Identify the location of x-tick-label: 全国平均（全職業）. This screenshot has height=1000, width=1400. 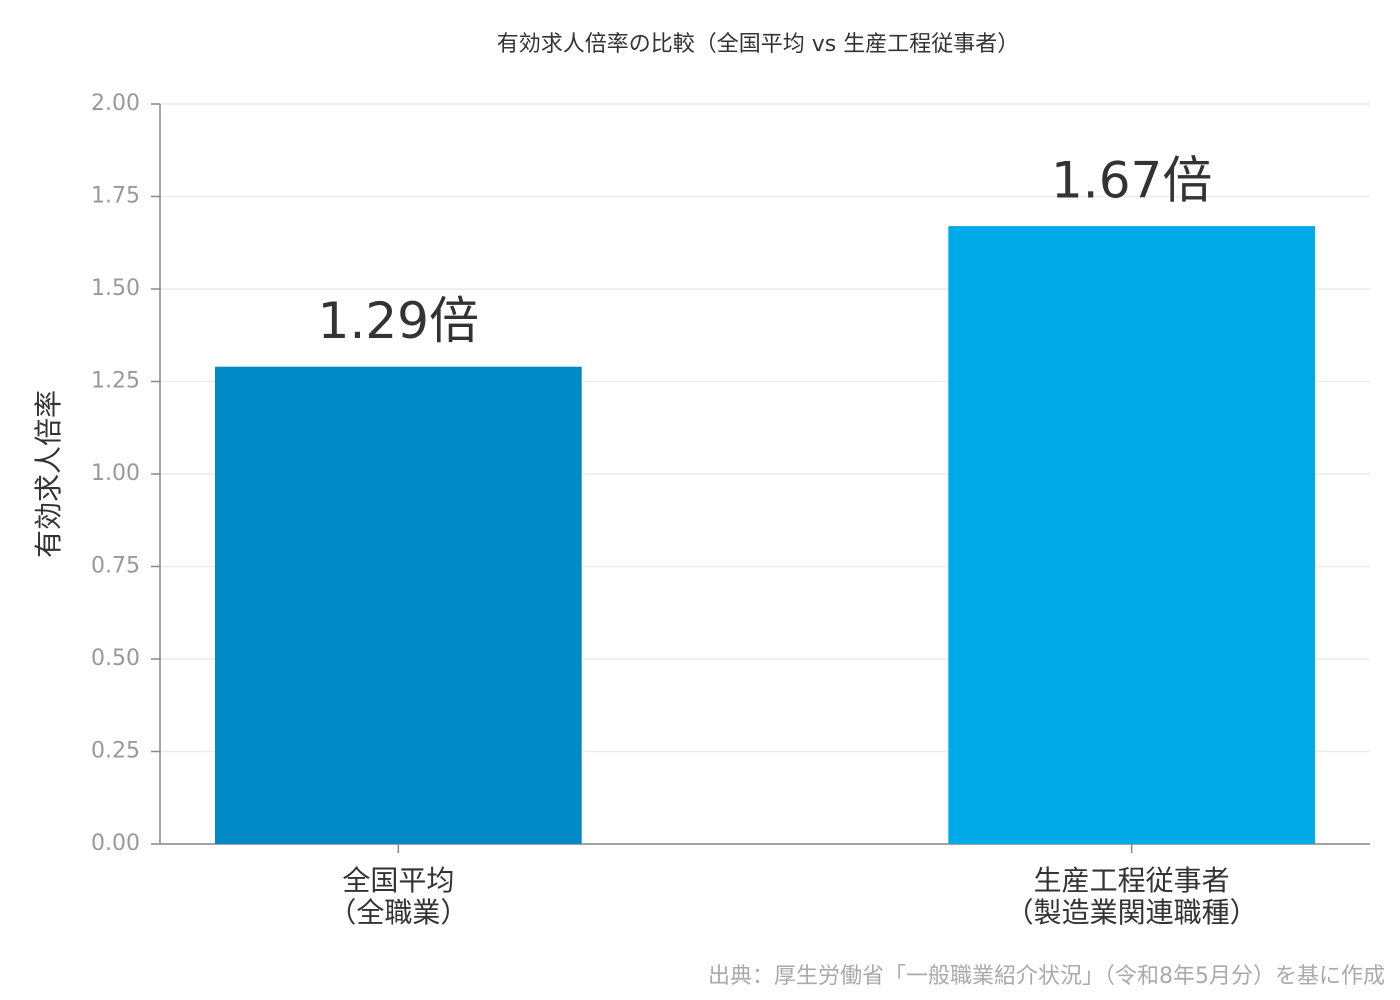
(398, 896).